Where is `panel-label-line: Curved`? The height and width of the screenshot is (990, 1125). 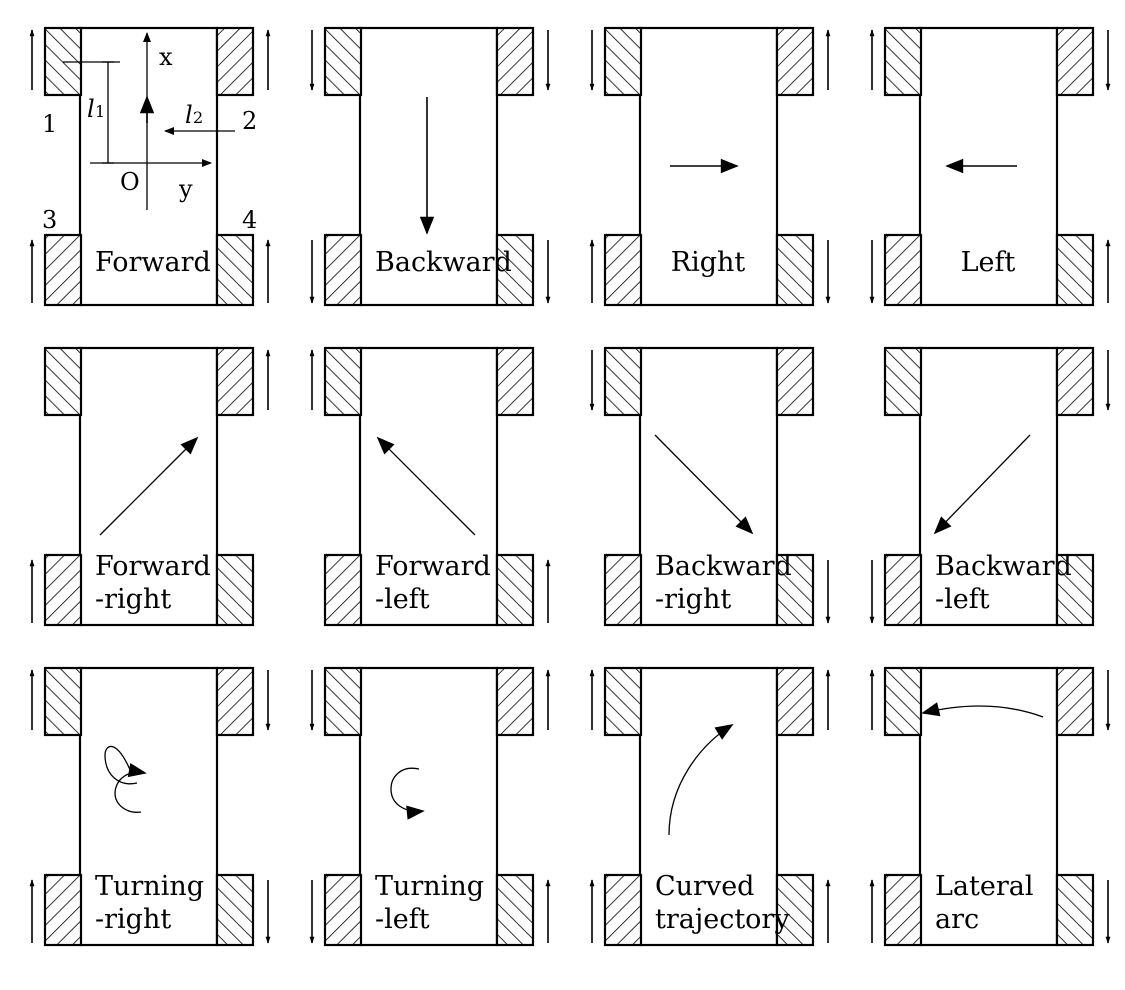
panel-label-line: Curved is located at coordinates (704, 886).